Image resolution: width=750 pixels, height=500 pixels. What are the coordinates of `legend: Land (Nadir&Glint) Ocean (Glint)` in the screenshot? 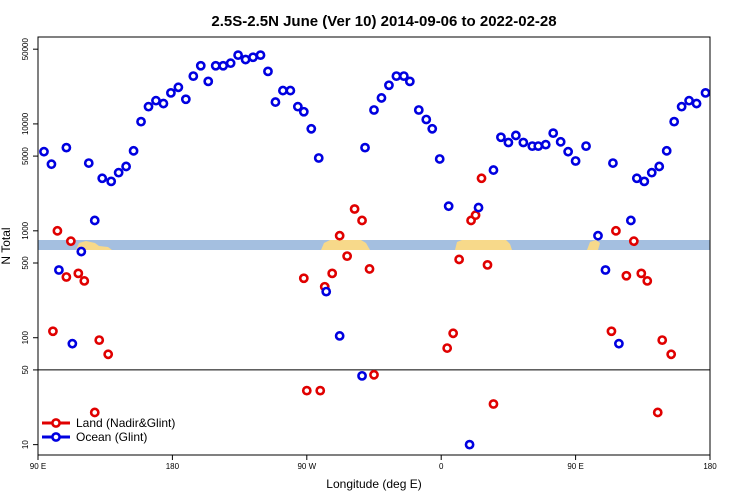 It's located at (108, 430).